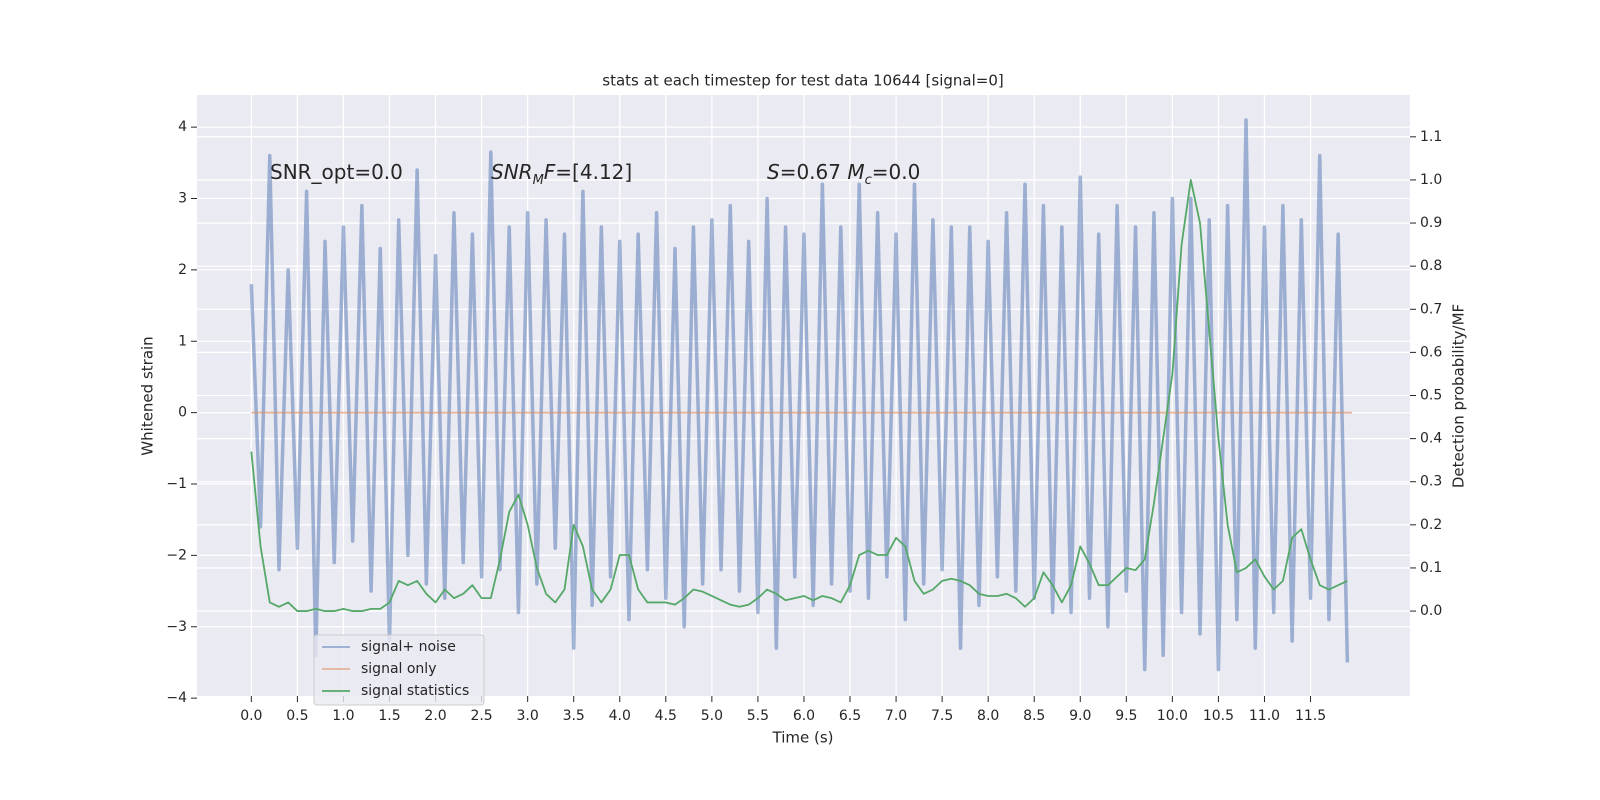 The image size is (1600, 800). I want to click on x-tick-label: 11.0, so click(1264, 716).